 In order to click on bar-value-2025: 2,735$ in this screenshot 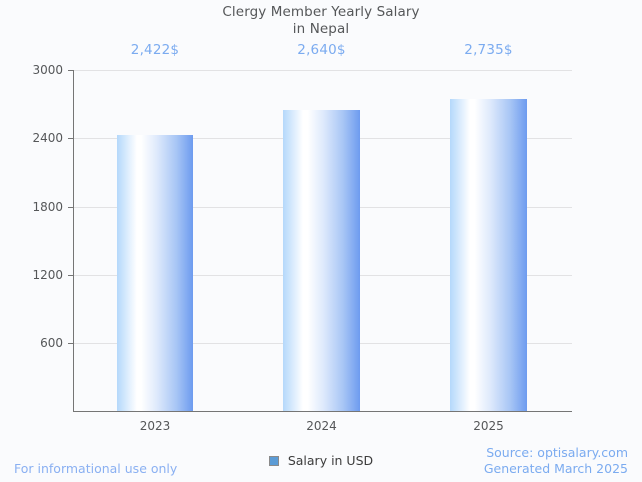, I will do `click(488, 50)`.